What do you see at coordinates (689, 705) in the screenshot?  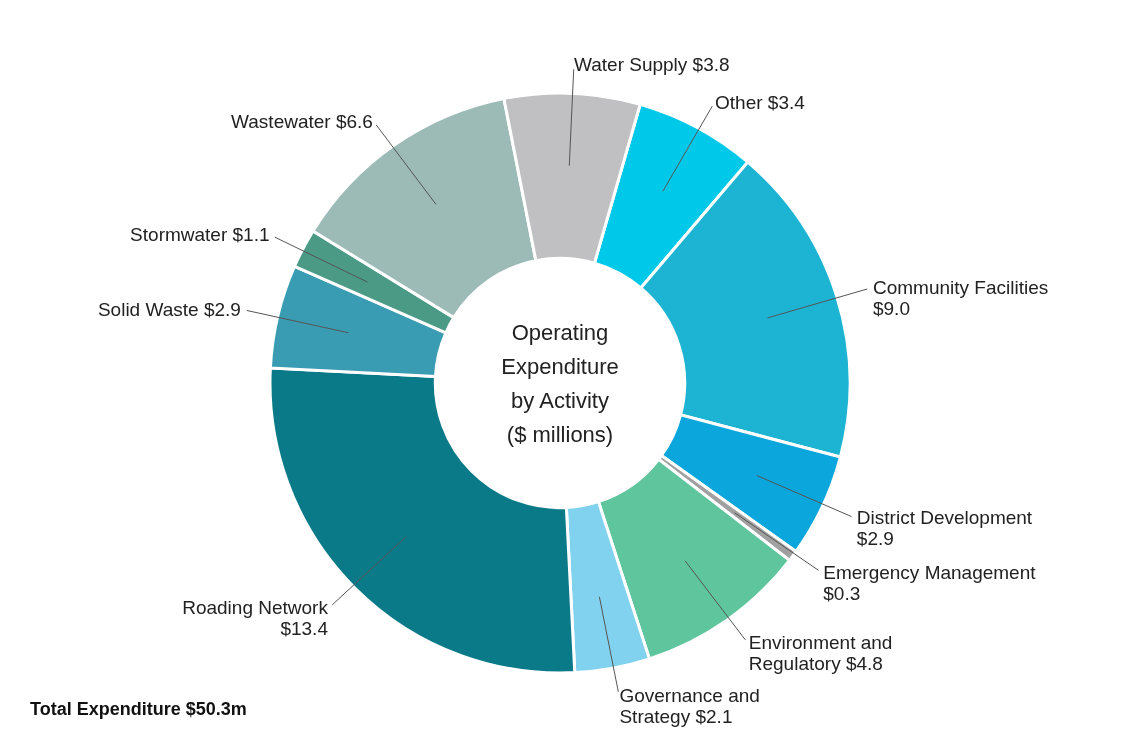 I see `slice-label: Governance and Strategy $2.1` at bounding box center [689, 705].